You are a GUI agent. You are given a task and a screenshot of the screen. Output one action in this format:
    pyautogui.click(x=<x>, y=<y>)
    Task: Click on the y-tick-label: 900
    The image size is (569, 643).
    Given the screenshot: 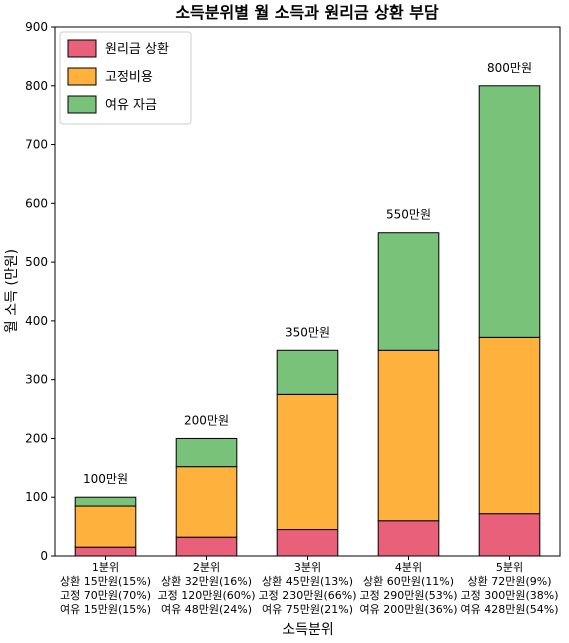 What is the action you would take?
    pyautogui.click(x=36, y=27)
    